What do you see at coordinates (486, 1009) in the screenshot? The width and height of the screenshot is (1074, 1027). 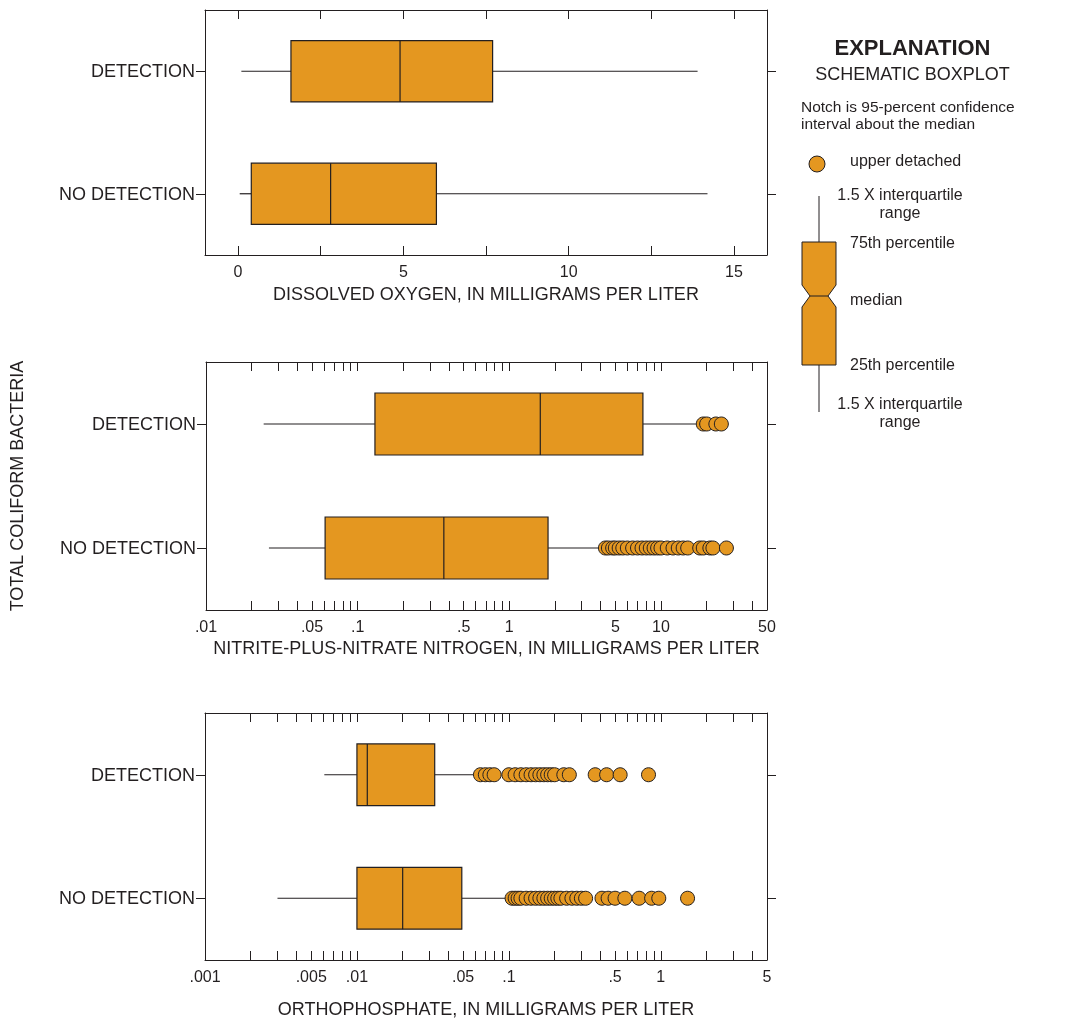 I see `x-axis-title: ORTHOPHOSPHATE, IN MILLIGRAMS PER LITER` at bounding box center [486, 1009].